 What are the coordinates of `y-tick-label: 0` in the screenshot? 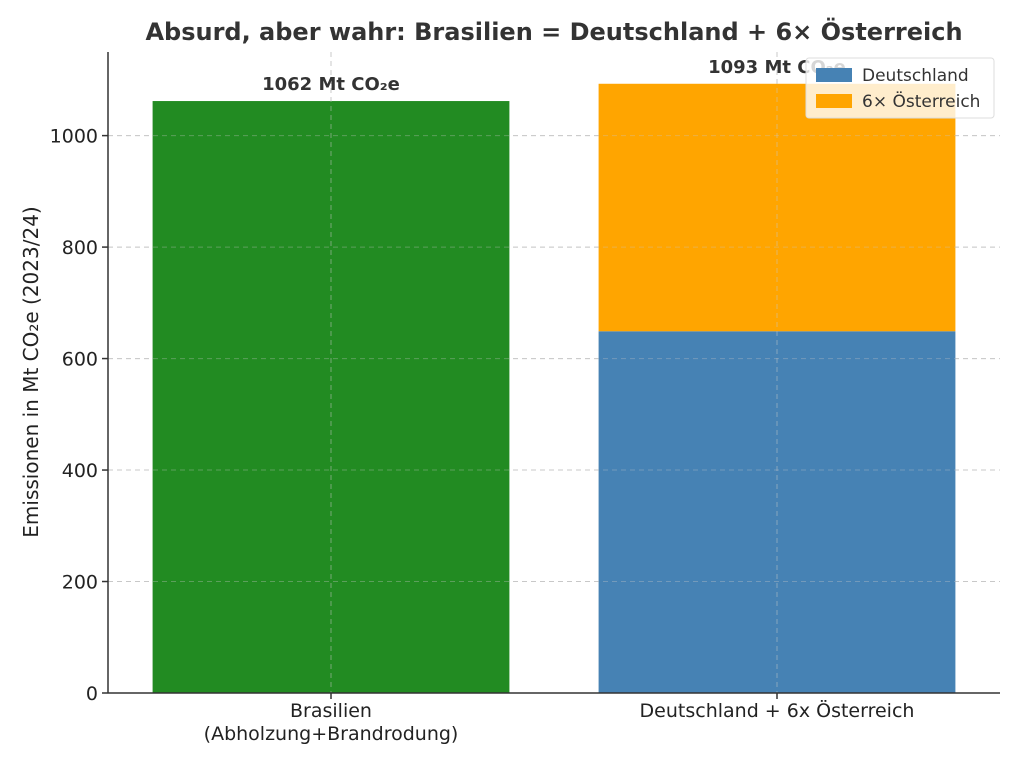 It's located at (92, 694).